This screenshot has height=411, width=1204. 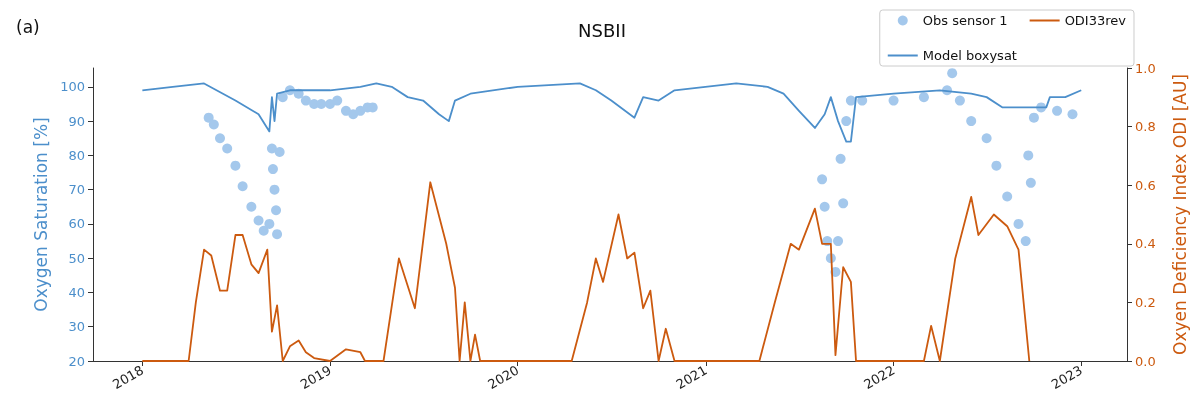 What do you see at coordinates (76, 361) in the screenshot?
I see `y-tick-label: 20` at bounding box center [76, 361].